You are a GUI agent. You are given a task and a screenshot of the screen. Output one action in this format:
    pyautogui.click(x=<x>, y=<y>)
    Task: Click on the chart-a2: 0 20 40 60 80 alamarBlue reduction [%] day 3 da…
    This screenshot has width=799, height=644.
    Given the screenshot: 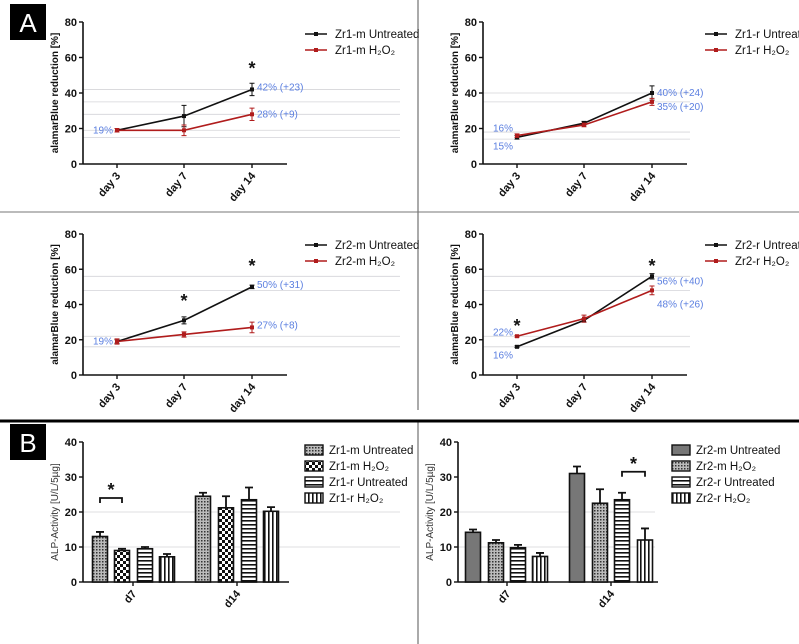 What is the action you would take?
    pyautogui.click(x=624, y=110)
    